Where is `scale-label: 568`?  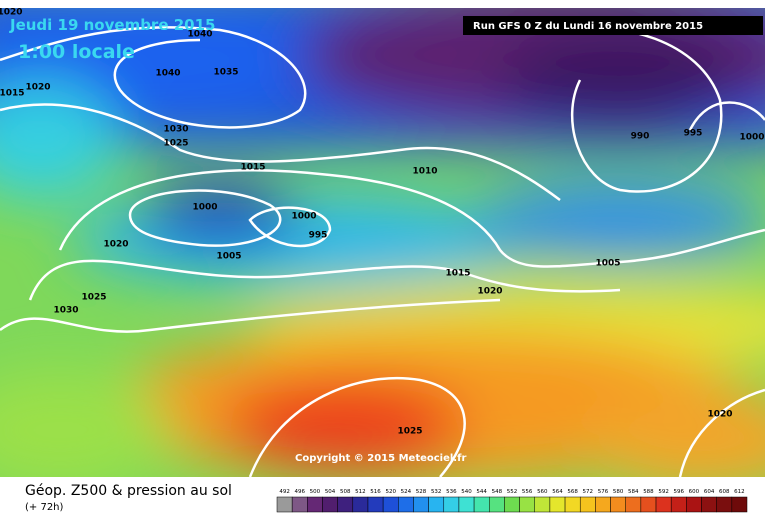 scale-label: 568 is located at coordinates (572, 492).